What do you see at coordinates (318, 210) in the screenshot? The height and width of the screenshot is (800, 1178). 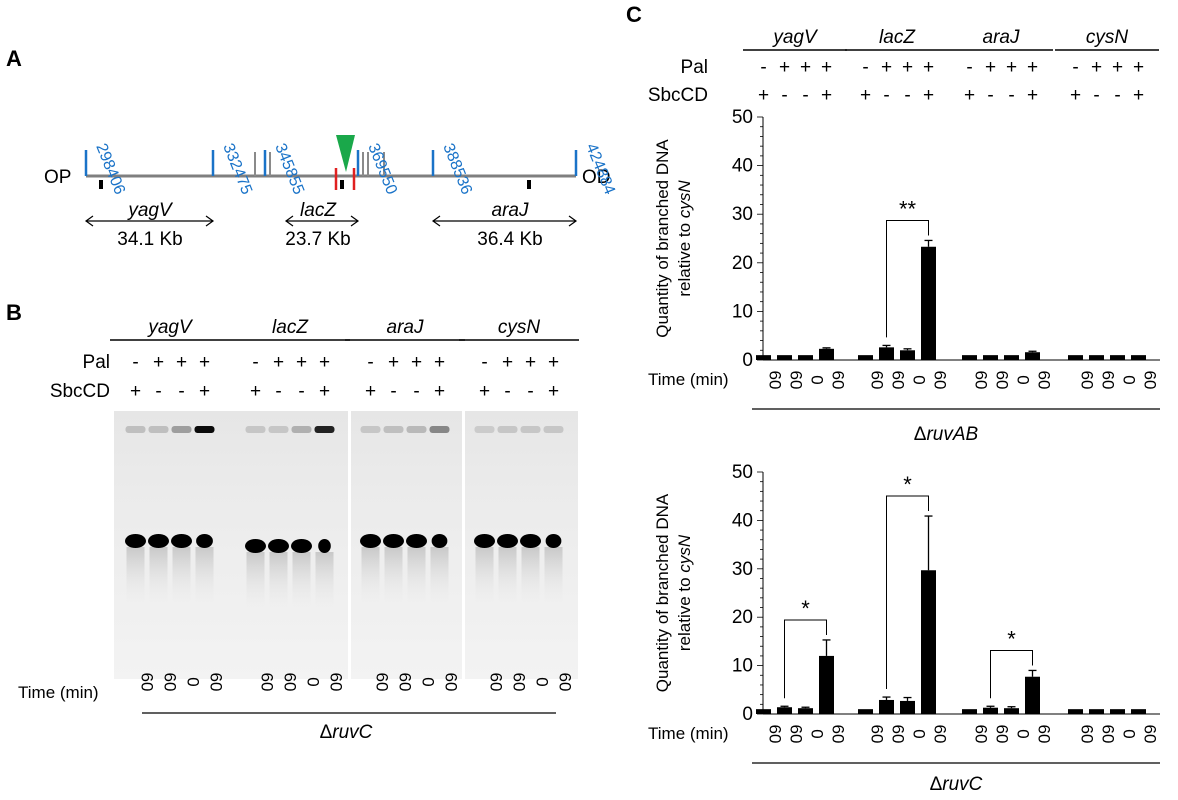 I see `region-gene: lacZ` at bounding box center [318, 210].